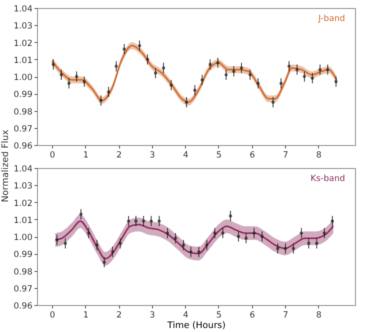 This screenshot has width=366, height=332. Describe the element at coordinates (196, 326) in the screenshot. I see `x-axis-title: Time (Hours)` at that location.